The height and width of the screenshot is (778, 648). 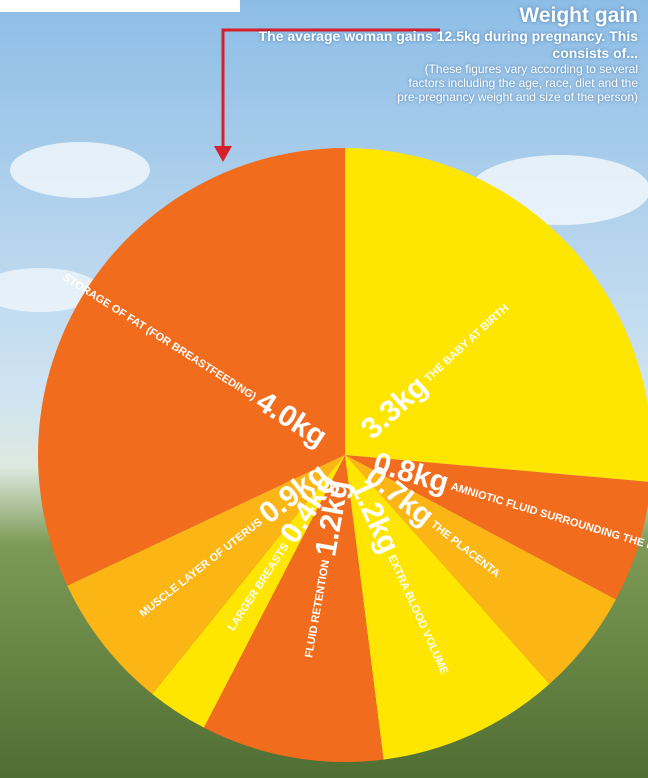 What do you see at coordinates (223, 154) in the screenshot?
I see `arrow-head` at bounding box center [223, 154].